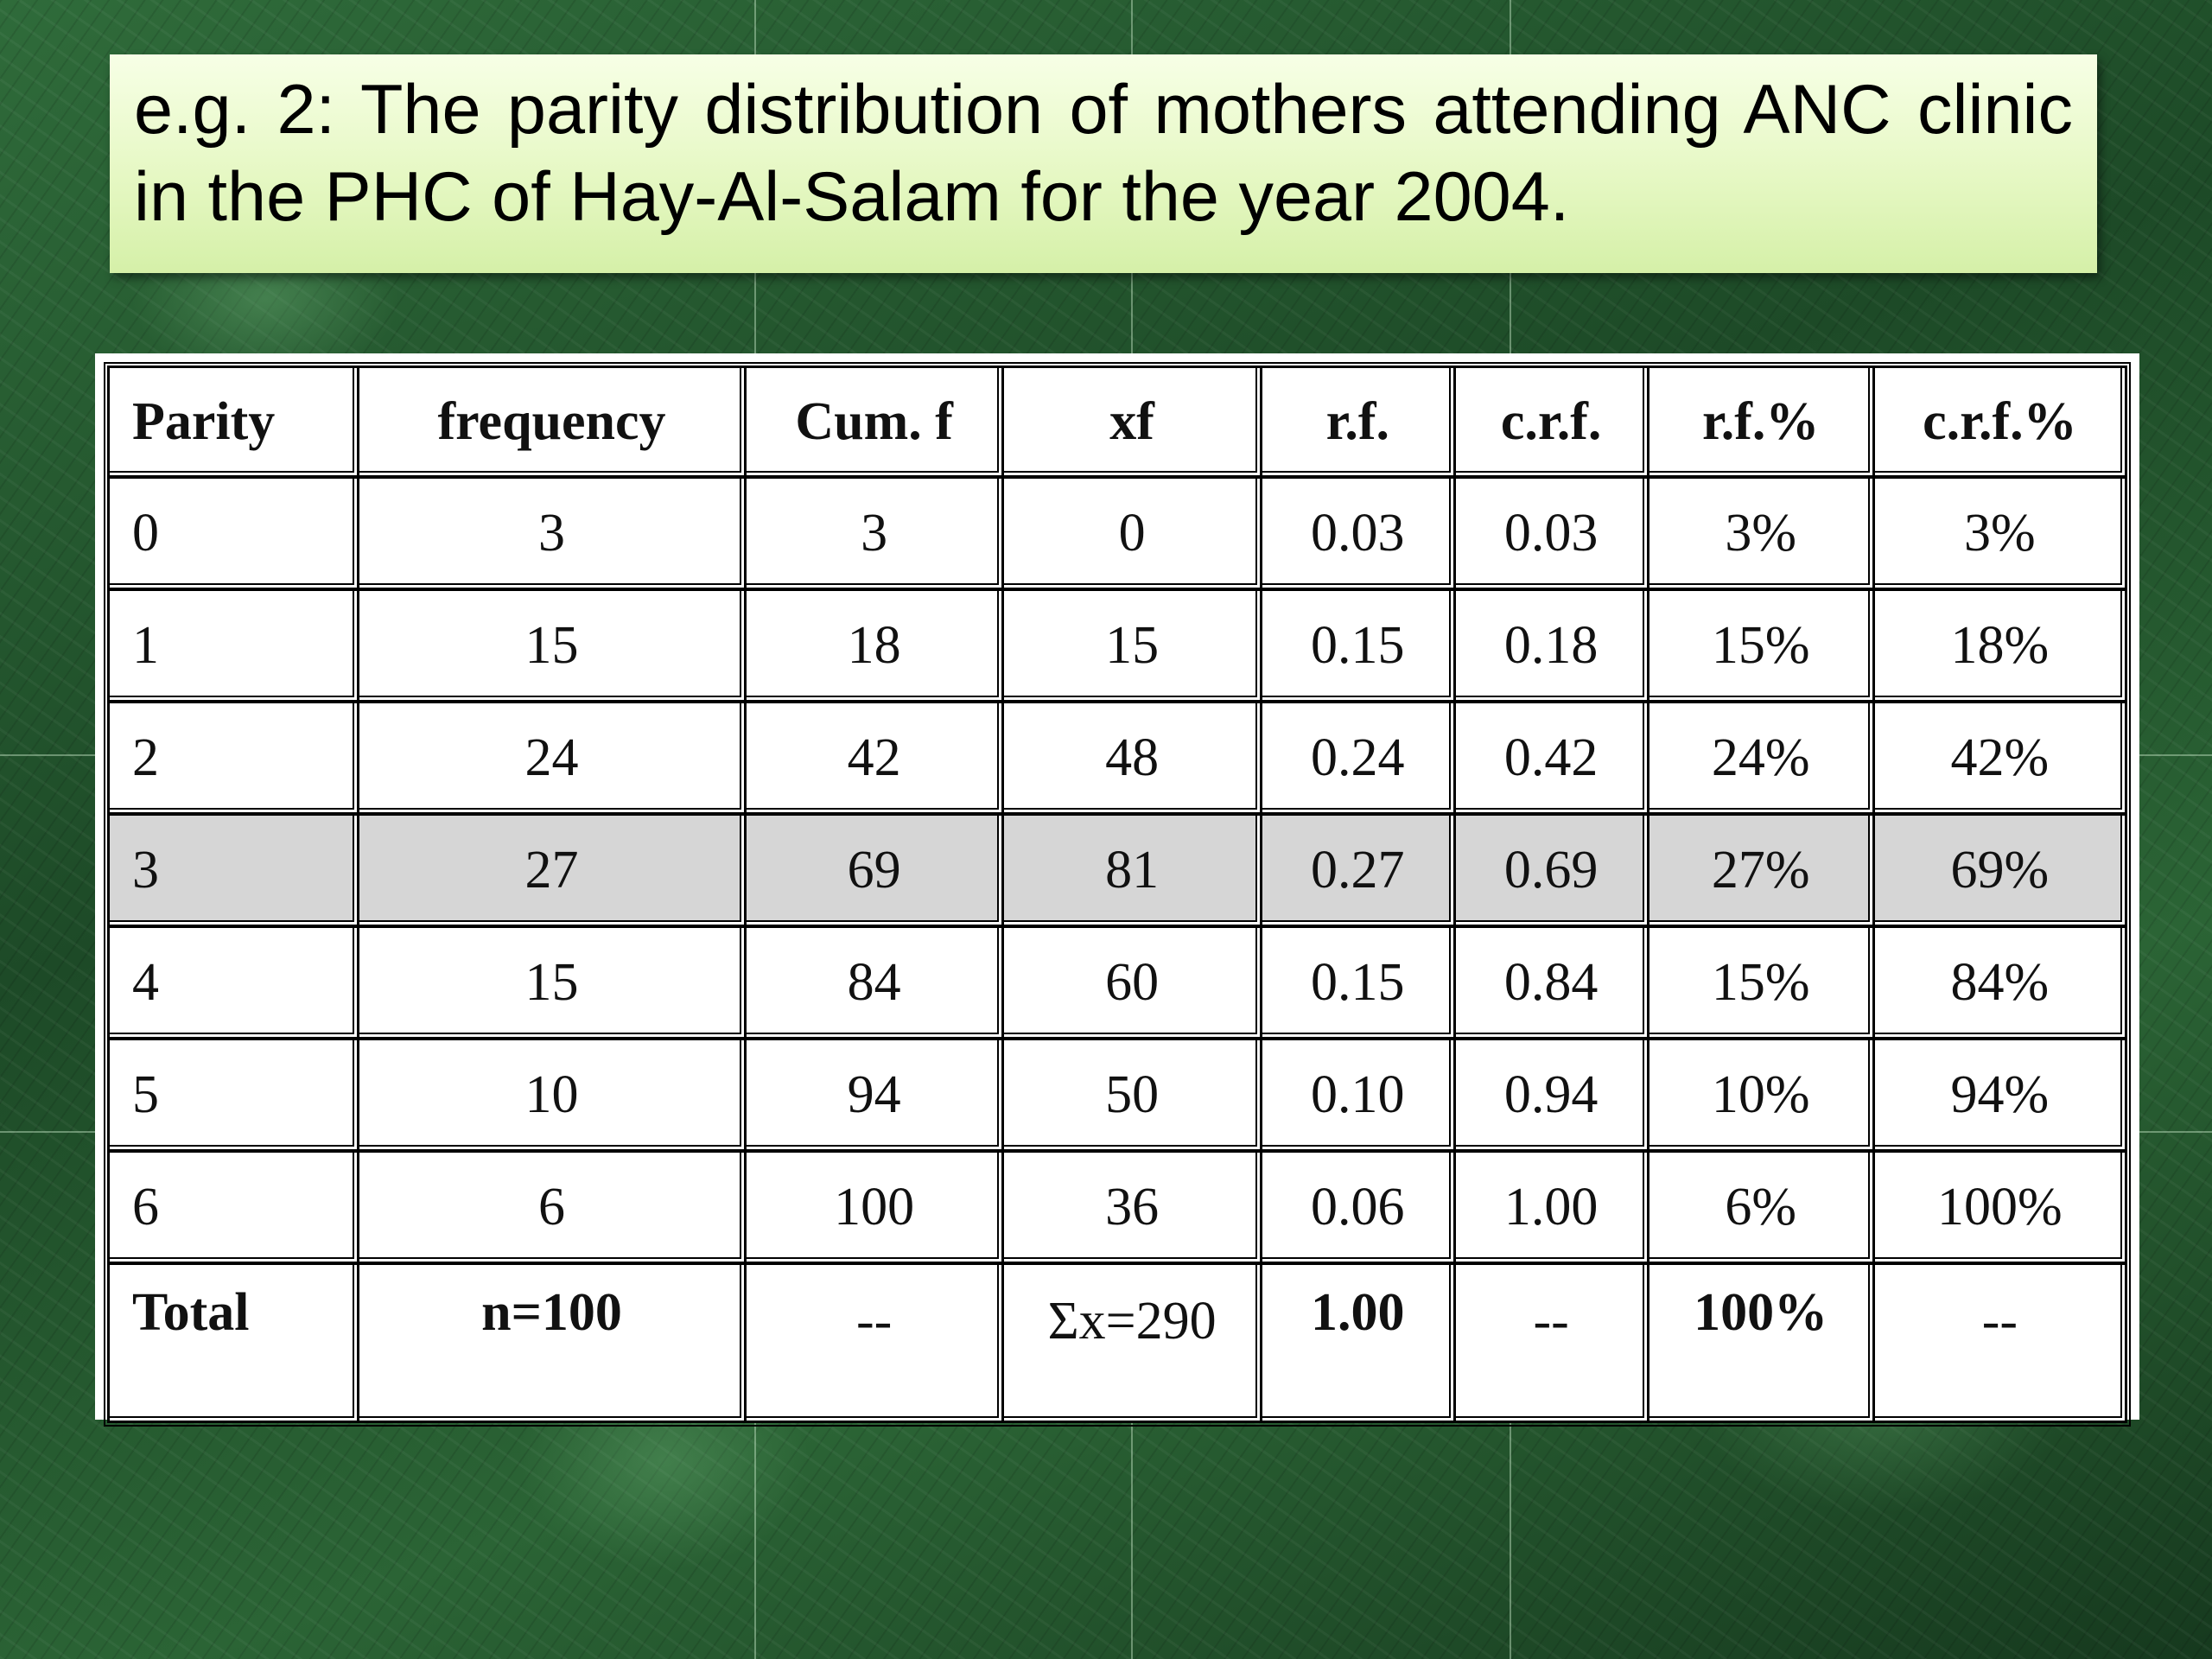 The height and width of the screenshot is (1659, 2212). Describe the element at coordinates (875, 1096) in the screenshot. I see `cell-cum-f: 94` at that location.